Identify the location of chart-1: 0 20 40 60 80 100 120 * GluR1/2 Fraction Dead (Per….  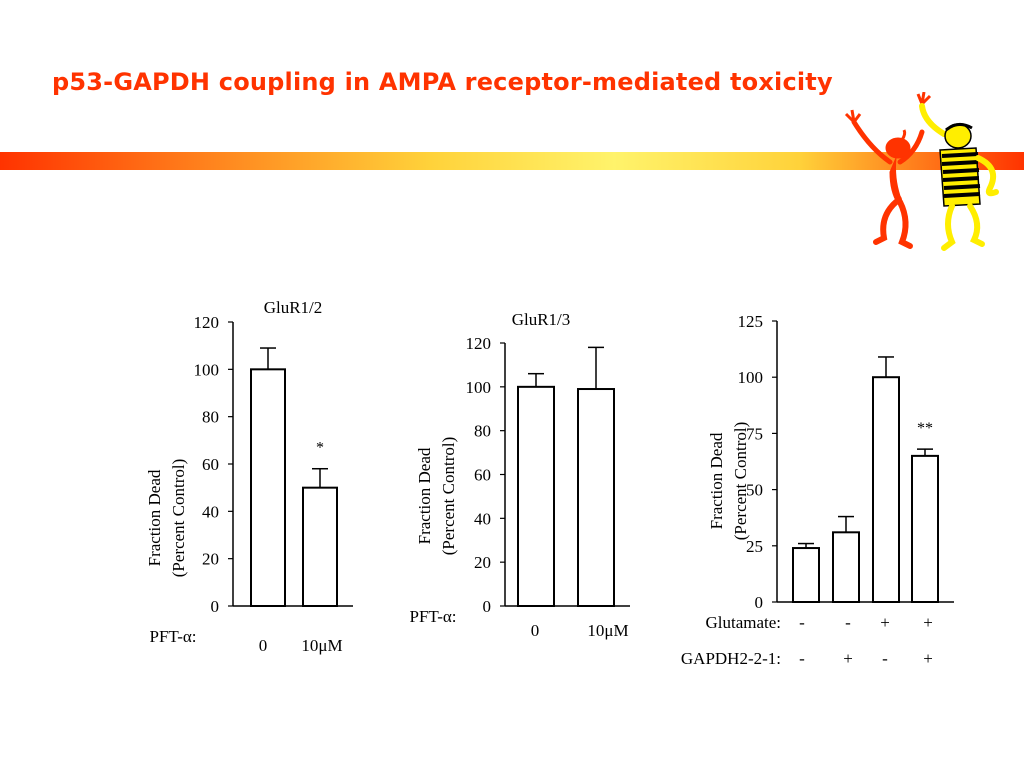
(249, 476).